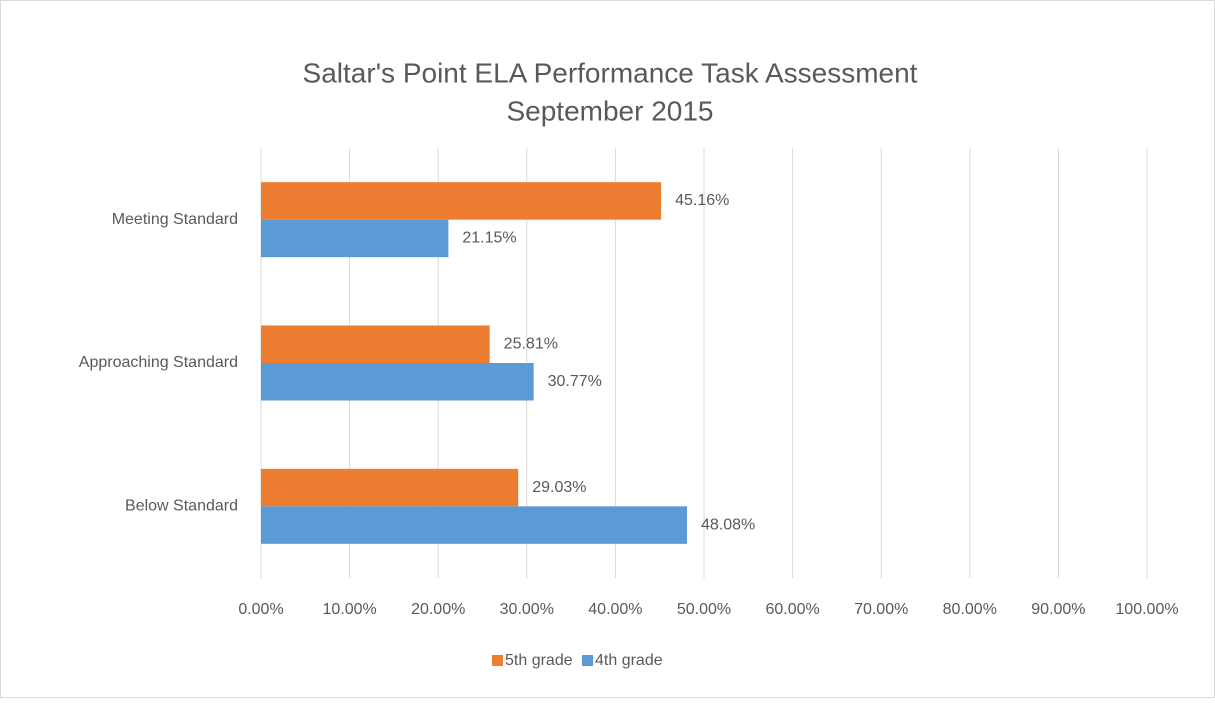 The height and width of the screenshot is (703, 1215). What do you see at coordinates (881, 609) in the screenshot?
I see `x-tick-label: 70.00%` at bounding box center [881, 609].